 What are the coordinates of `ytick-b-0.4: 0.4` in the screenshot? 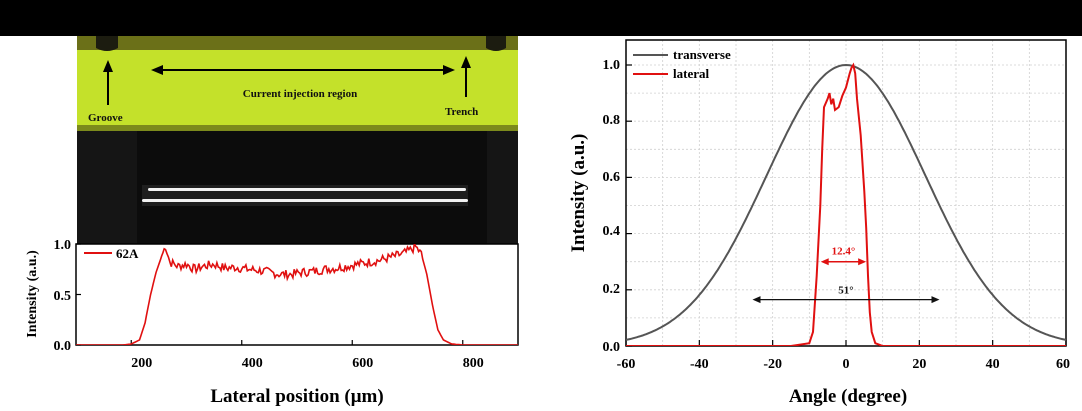 It's located at (612, 231).